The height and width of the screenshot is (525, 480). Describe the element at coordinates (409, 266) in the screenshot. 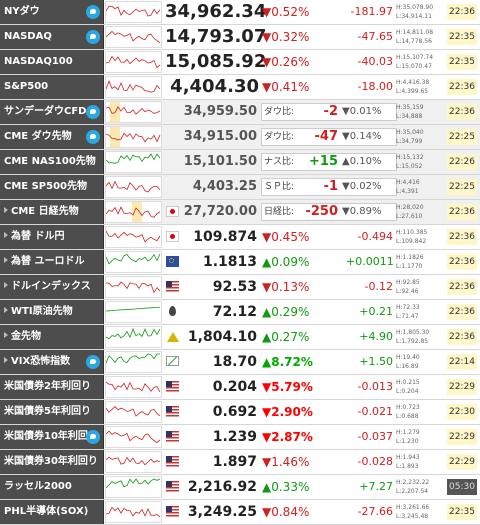

I see `low-value: L:1.1770` at that location.